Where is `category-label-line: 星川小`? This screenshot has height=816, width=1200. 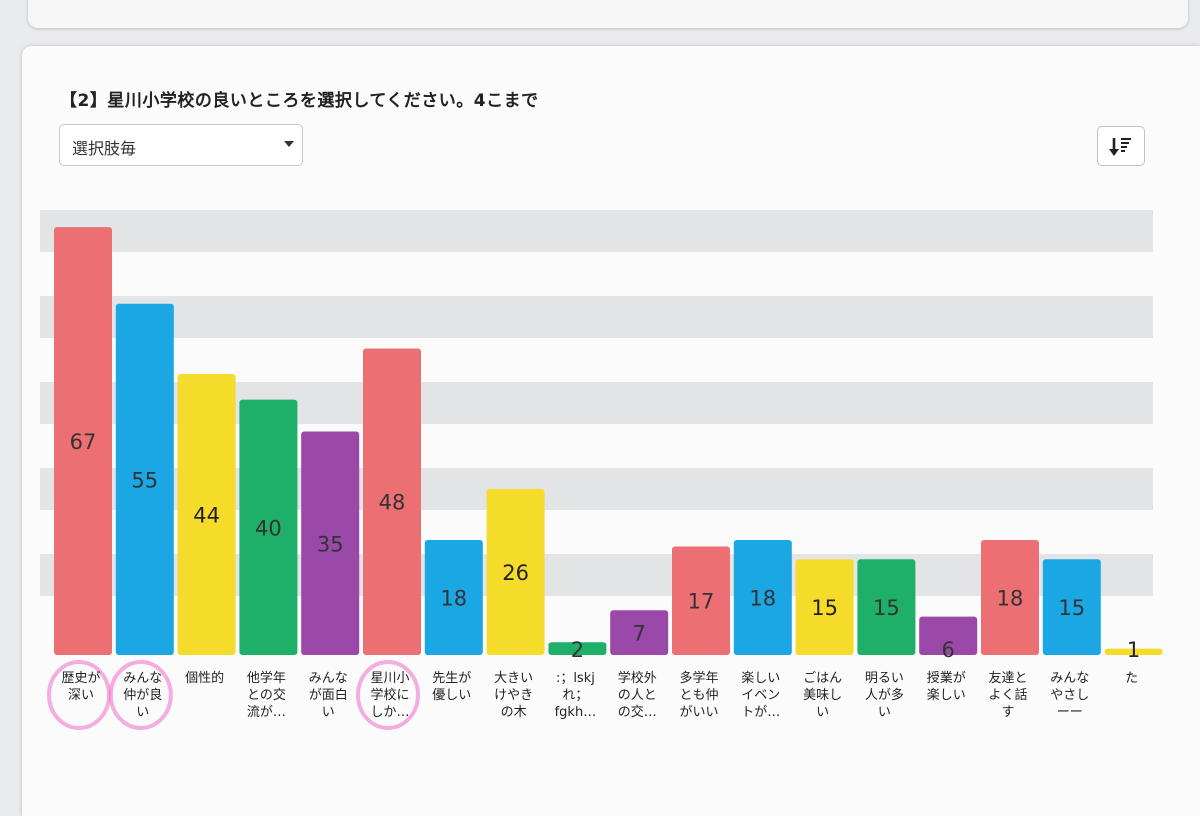
category-label-line: 星川小 is located at coordinates (389, 678).